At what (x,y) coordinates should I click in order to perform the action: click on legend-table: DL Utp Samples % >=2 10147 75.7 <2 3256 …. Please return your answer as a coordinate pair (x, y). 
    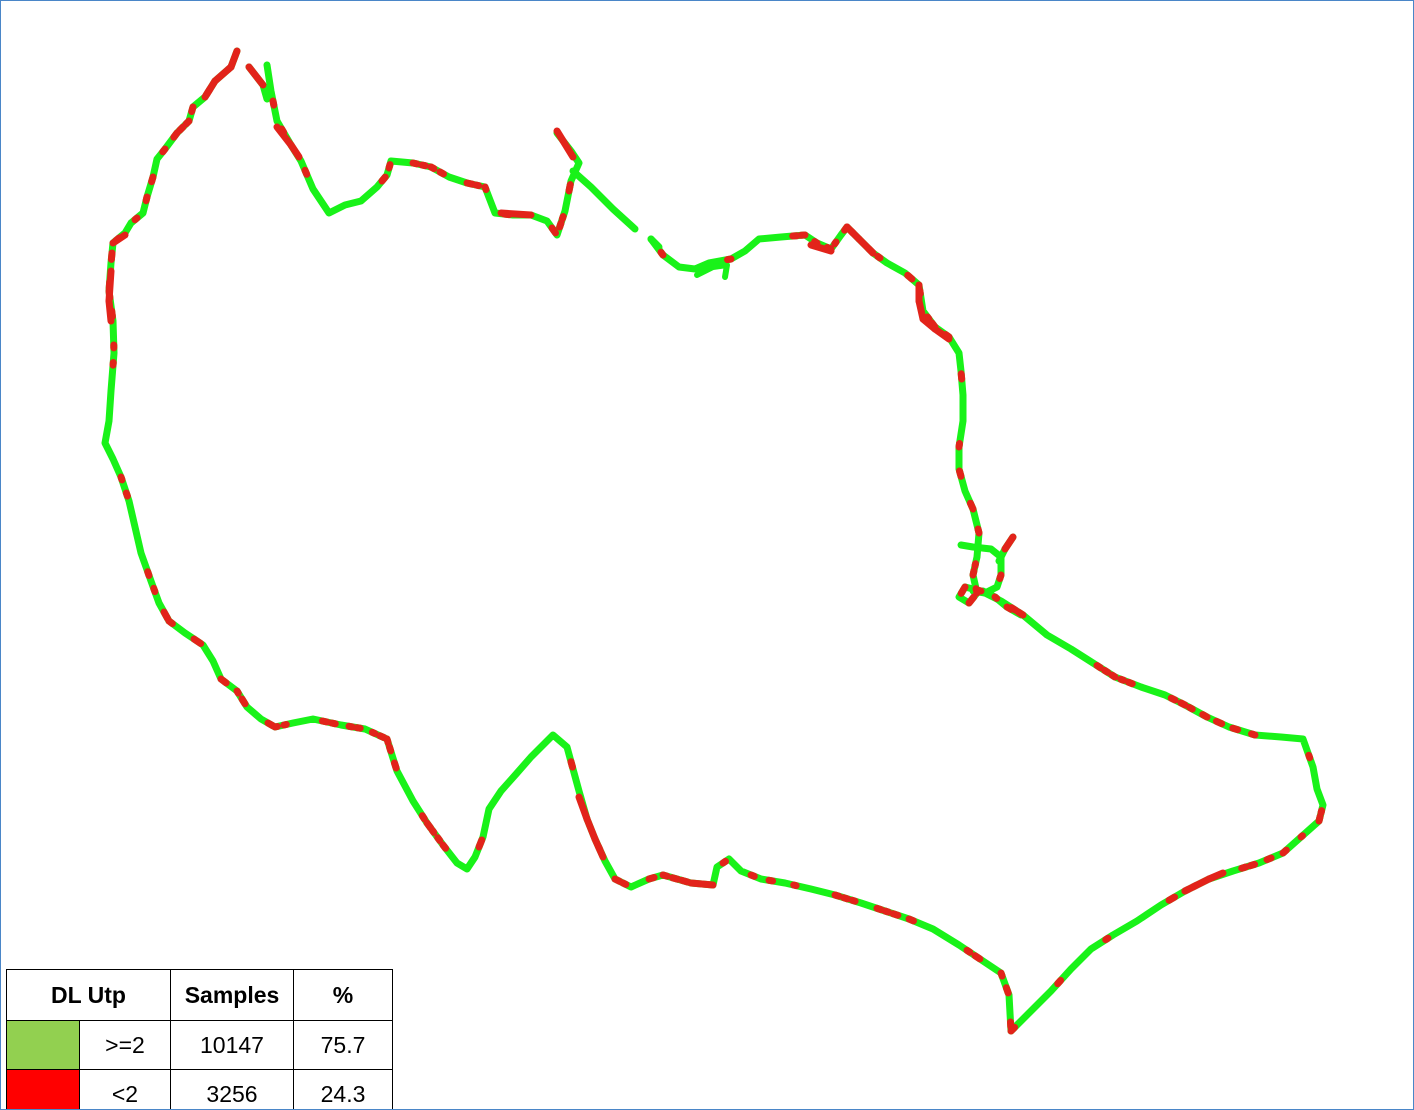
    Looking at the image, I should click on (199, 1039).